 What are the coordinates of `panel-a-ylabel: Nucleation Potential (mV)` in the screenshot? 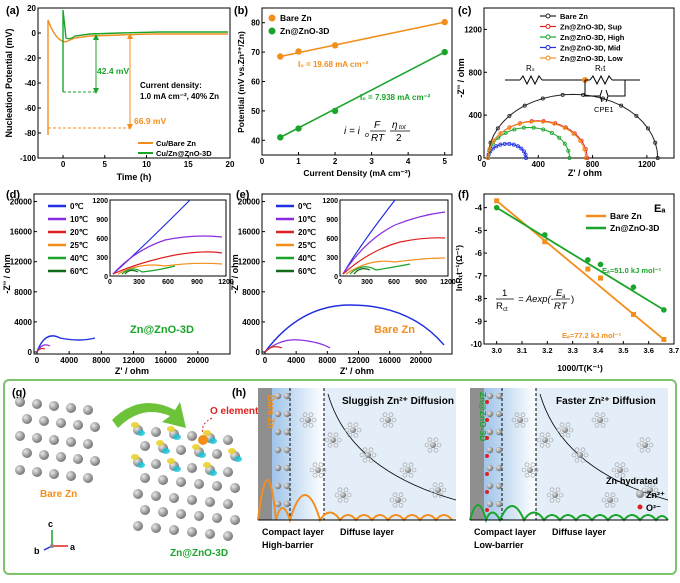 It's located at (9, 82).